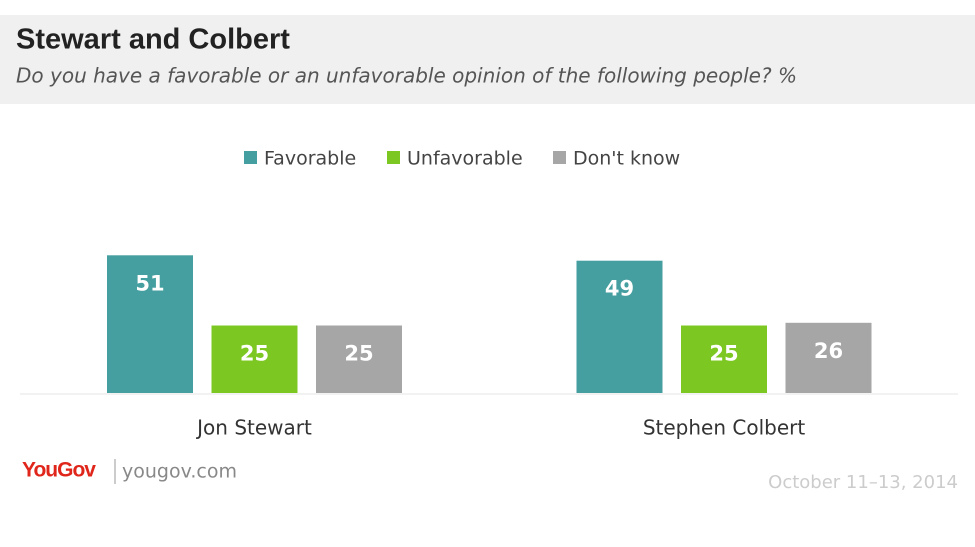 This screenshot has width=975, height=547. What do you see at coordinates (179, 472) in the screenshot?
I see `site: yougov.com` at bounding box center [179, 472].